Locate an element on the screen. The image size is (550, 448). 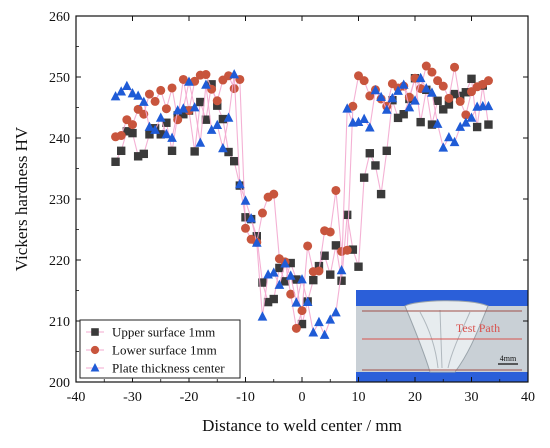
x-tick-label: 40 is located at coordinates (528, 397).